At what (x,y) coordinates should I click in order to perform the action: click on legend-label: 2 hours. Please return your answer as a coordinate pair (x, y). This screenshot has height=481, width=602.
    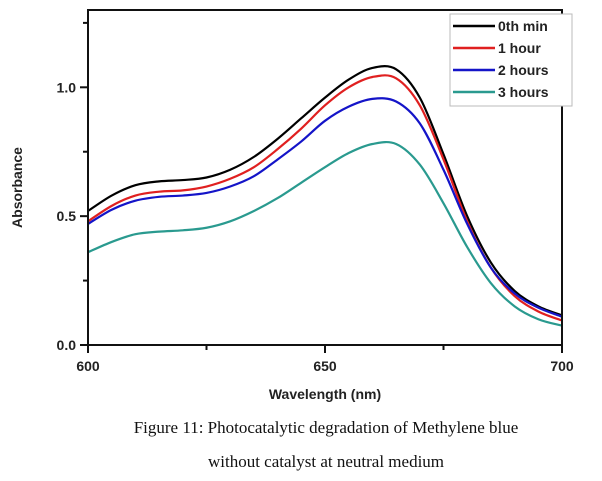
    Looking at the image, I should click on (523, 70).